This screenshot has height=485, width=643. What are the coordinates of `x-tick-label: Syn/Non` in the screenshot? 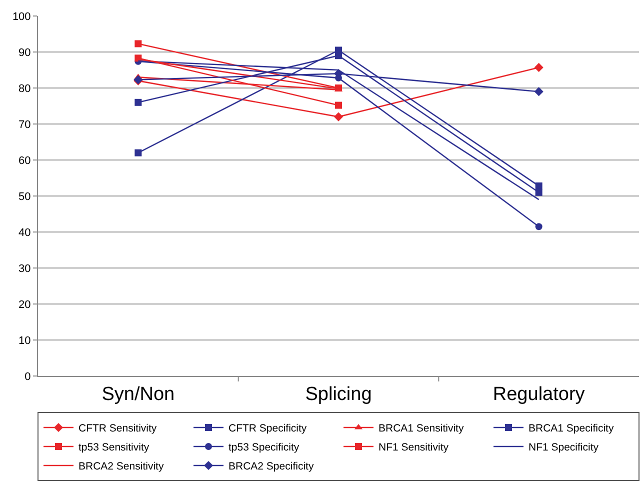 It's located at (138, 394).